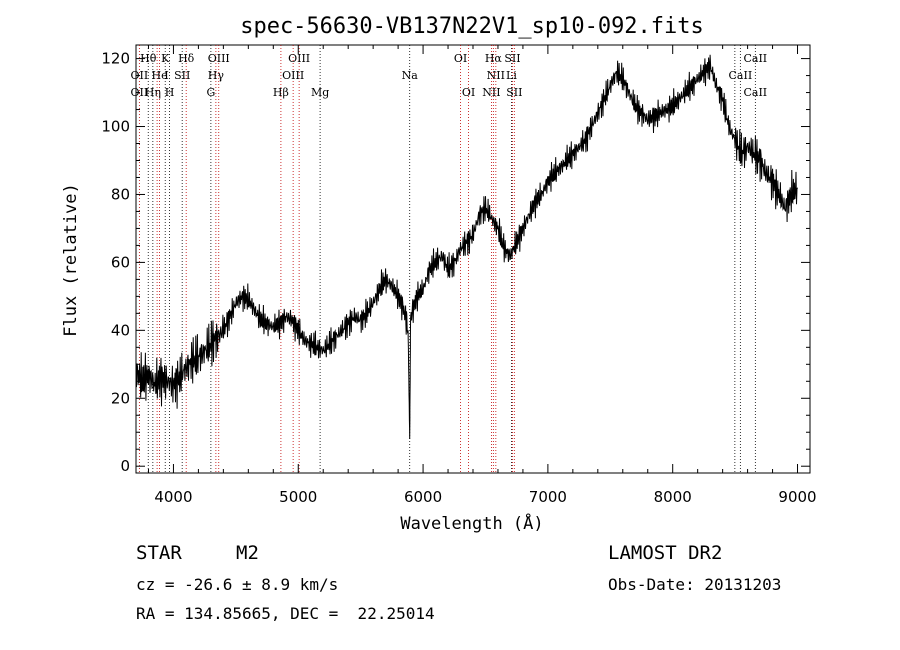  I want to click on spectral-line-label: He, so click(160, 75).